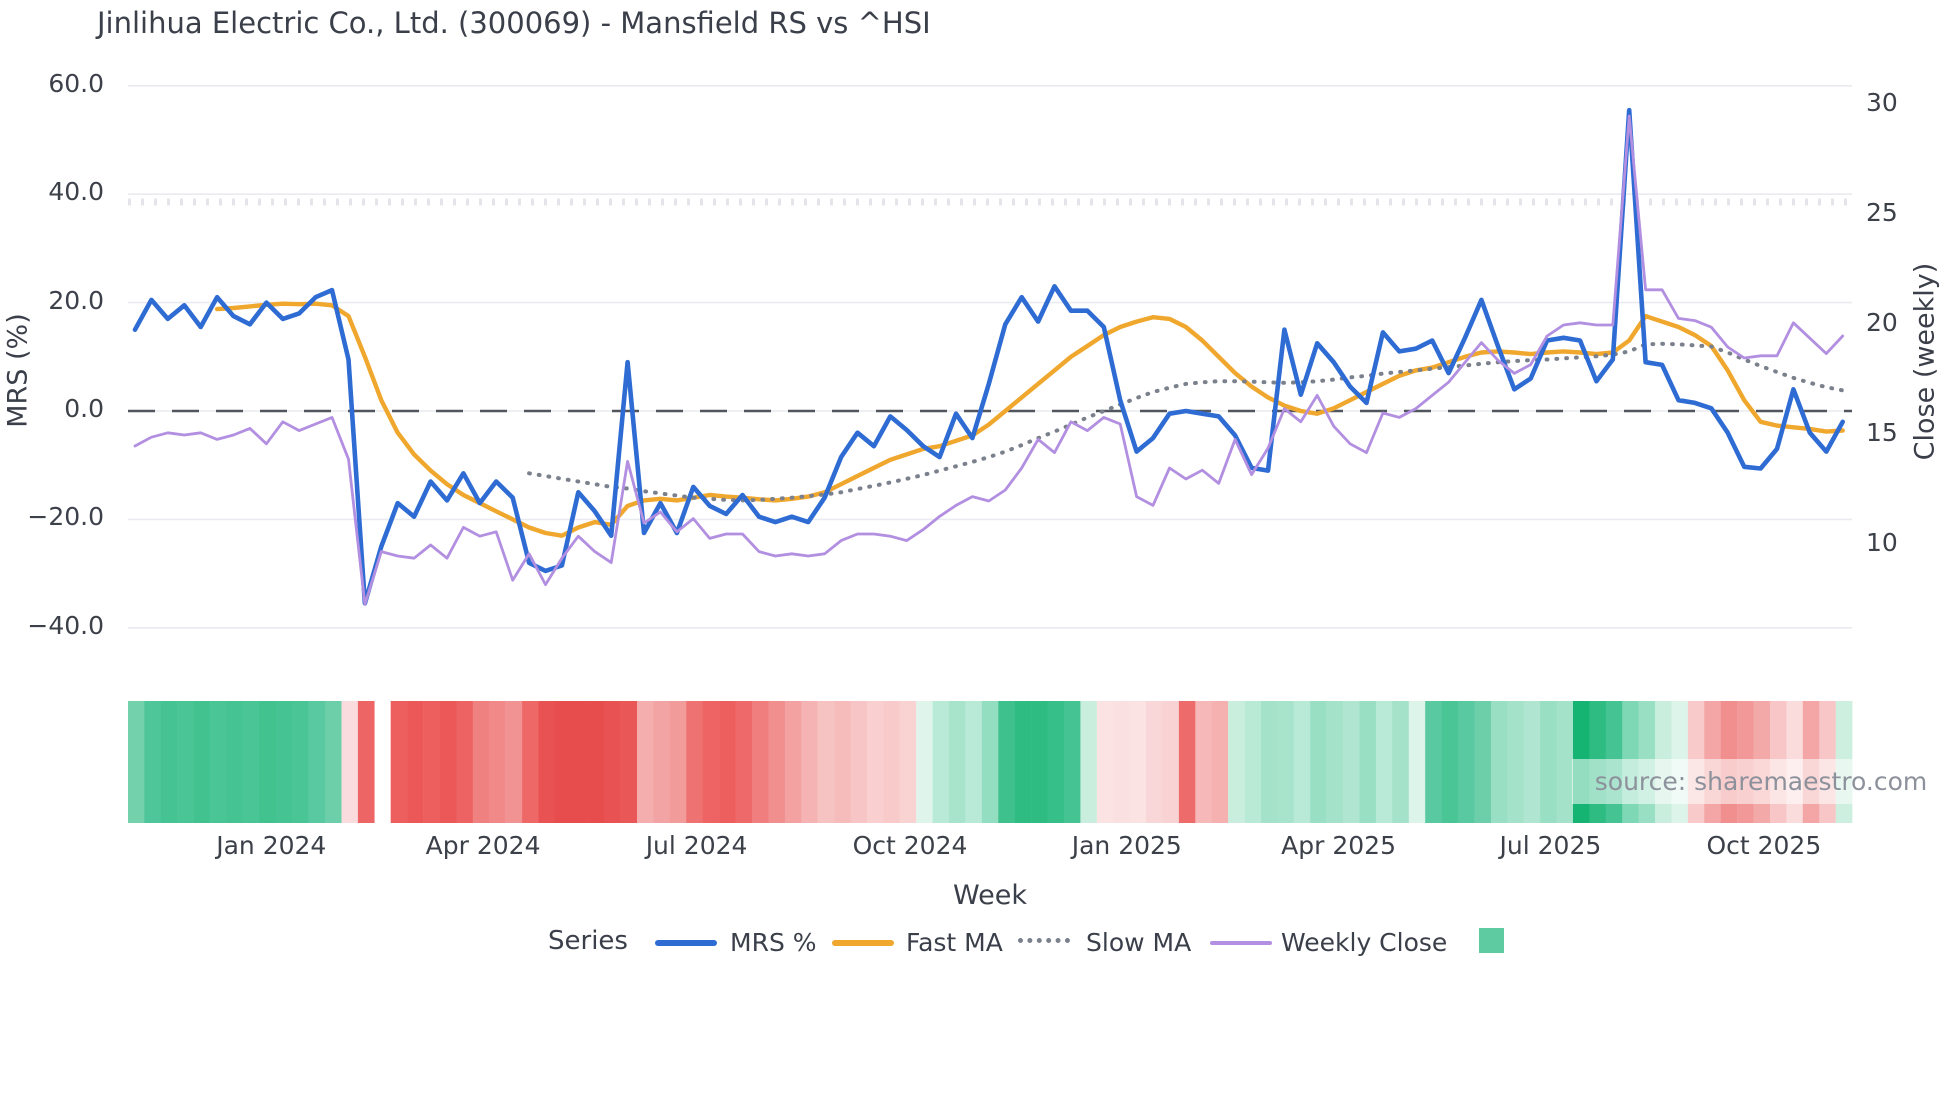 Image resolution: width=1960 pixels, height=1102 pixels. Describe the element at coordinates (76, 83) in the screenshot. I see `y-left-tick-label: 60.0` at that location.